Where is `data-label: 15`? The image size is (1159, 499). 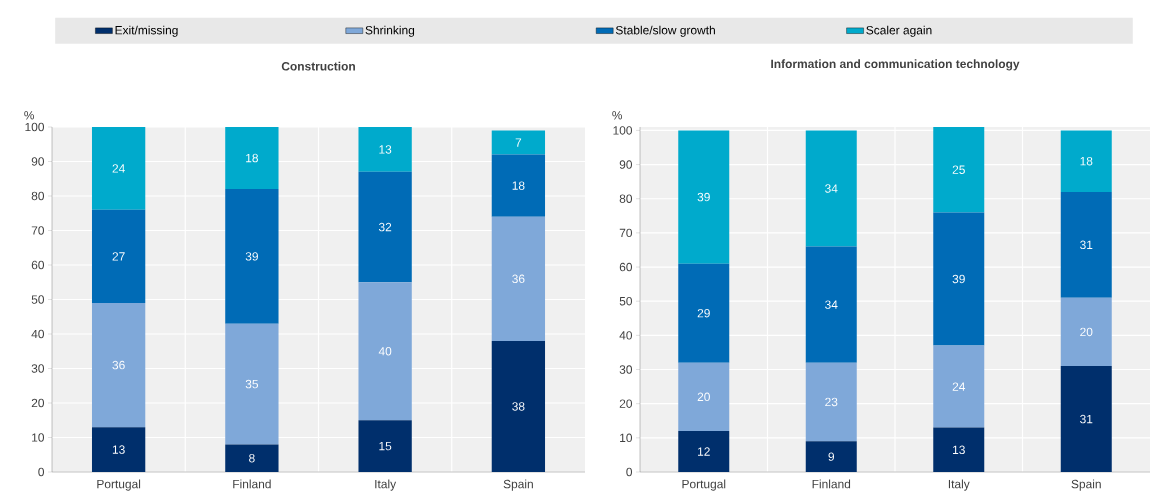
data-label: 15 is located at coordinates (385, 446).